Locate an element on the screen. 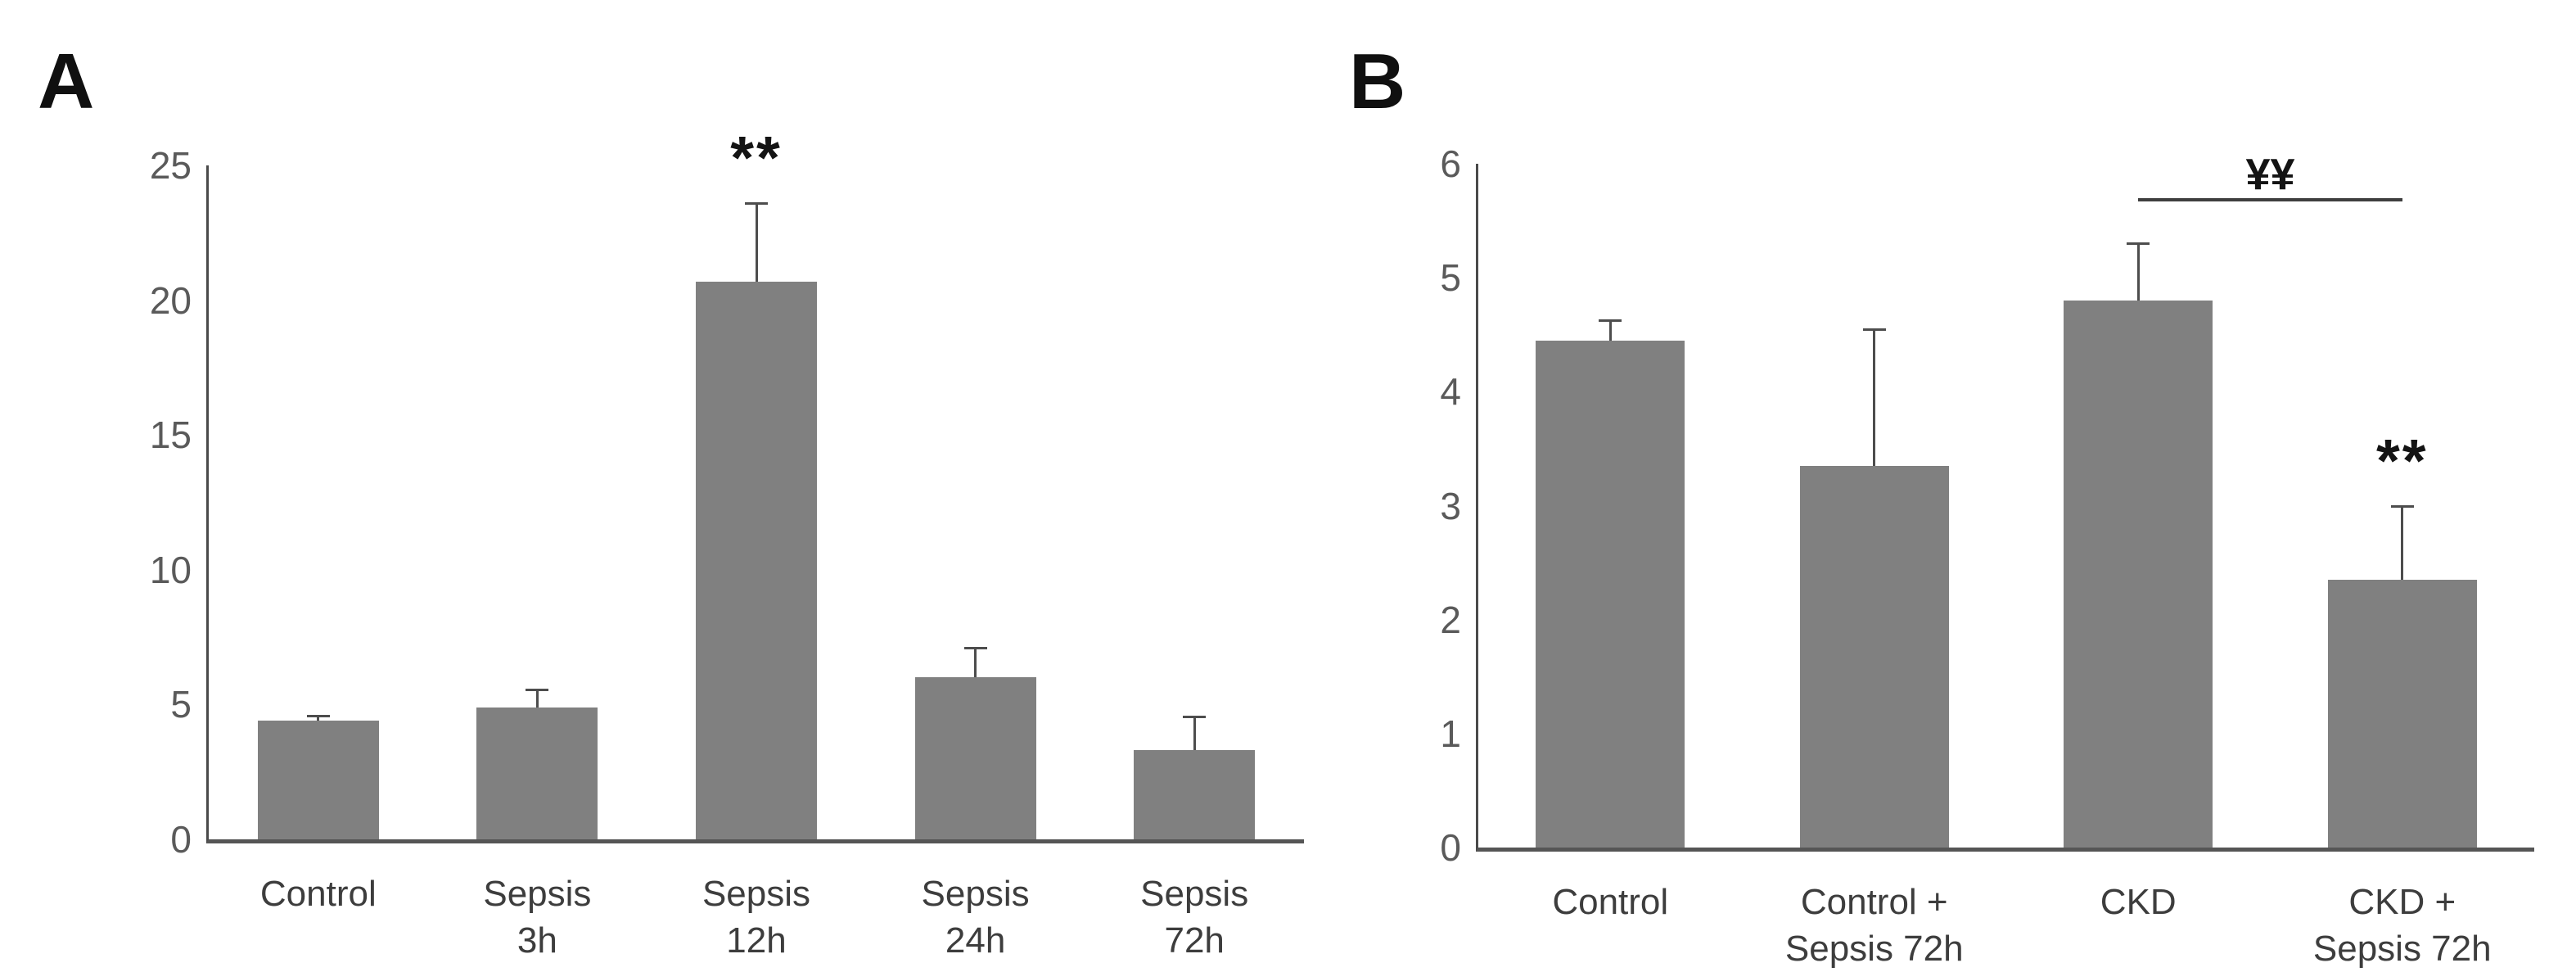 This screenshot has height=972, width=2576. error-bar-cap-sepsis-12h is located at coordinates (756, 204).